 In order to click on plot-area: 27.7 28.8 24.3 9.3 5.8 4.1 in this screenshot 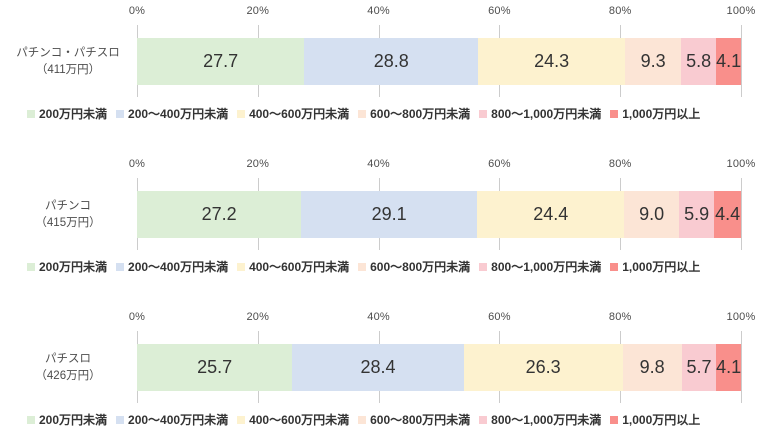, I will do `click(439, 61)`.